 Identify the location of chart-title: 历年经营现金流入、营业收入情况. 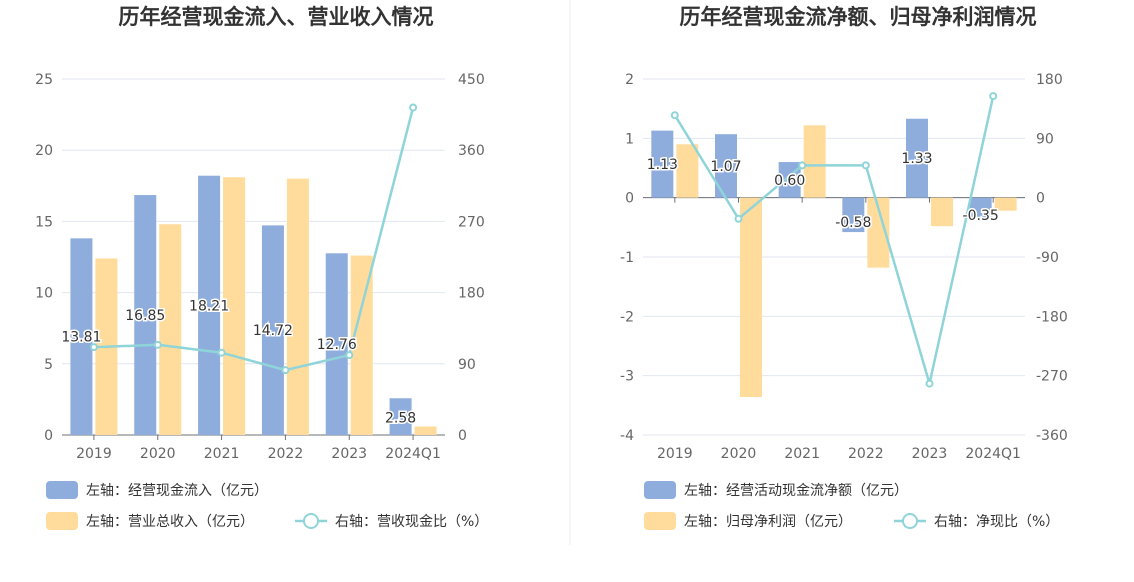
(276, 17).